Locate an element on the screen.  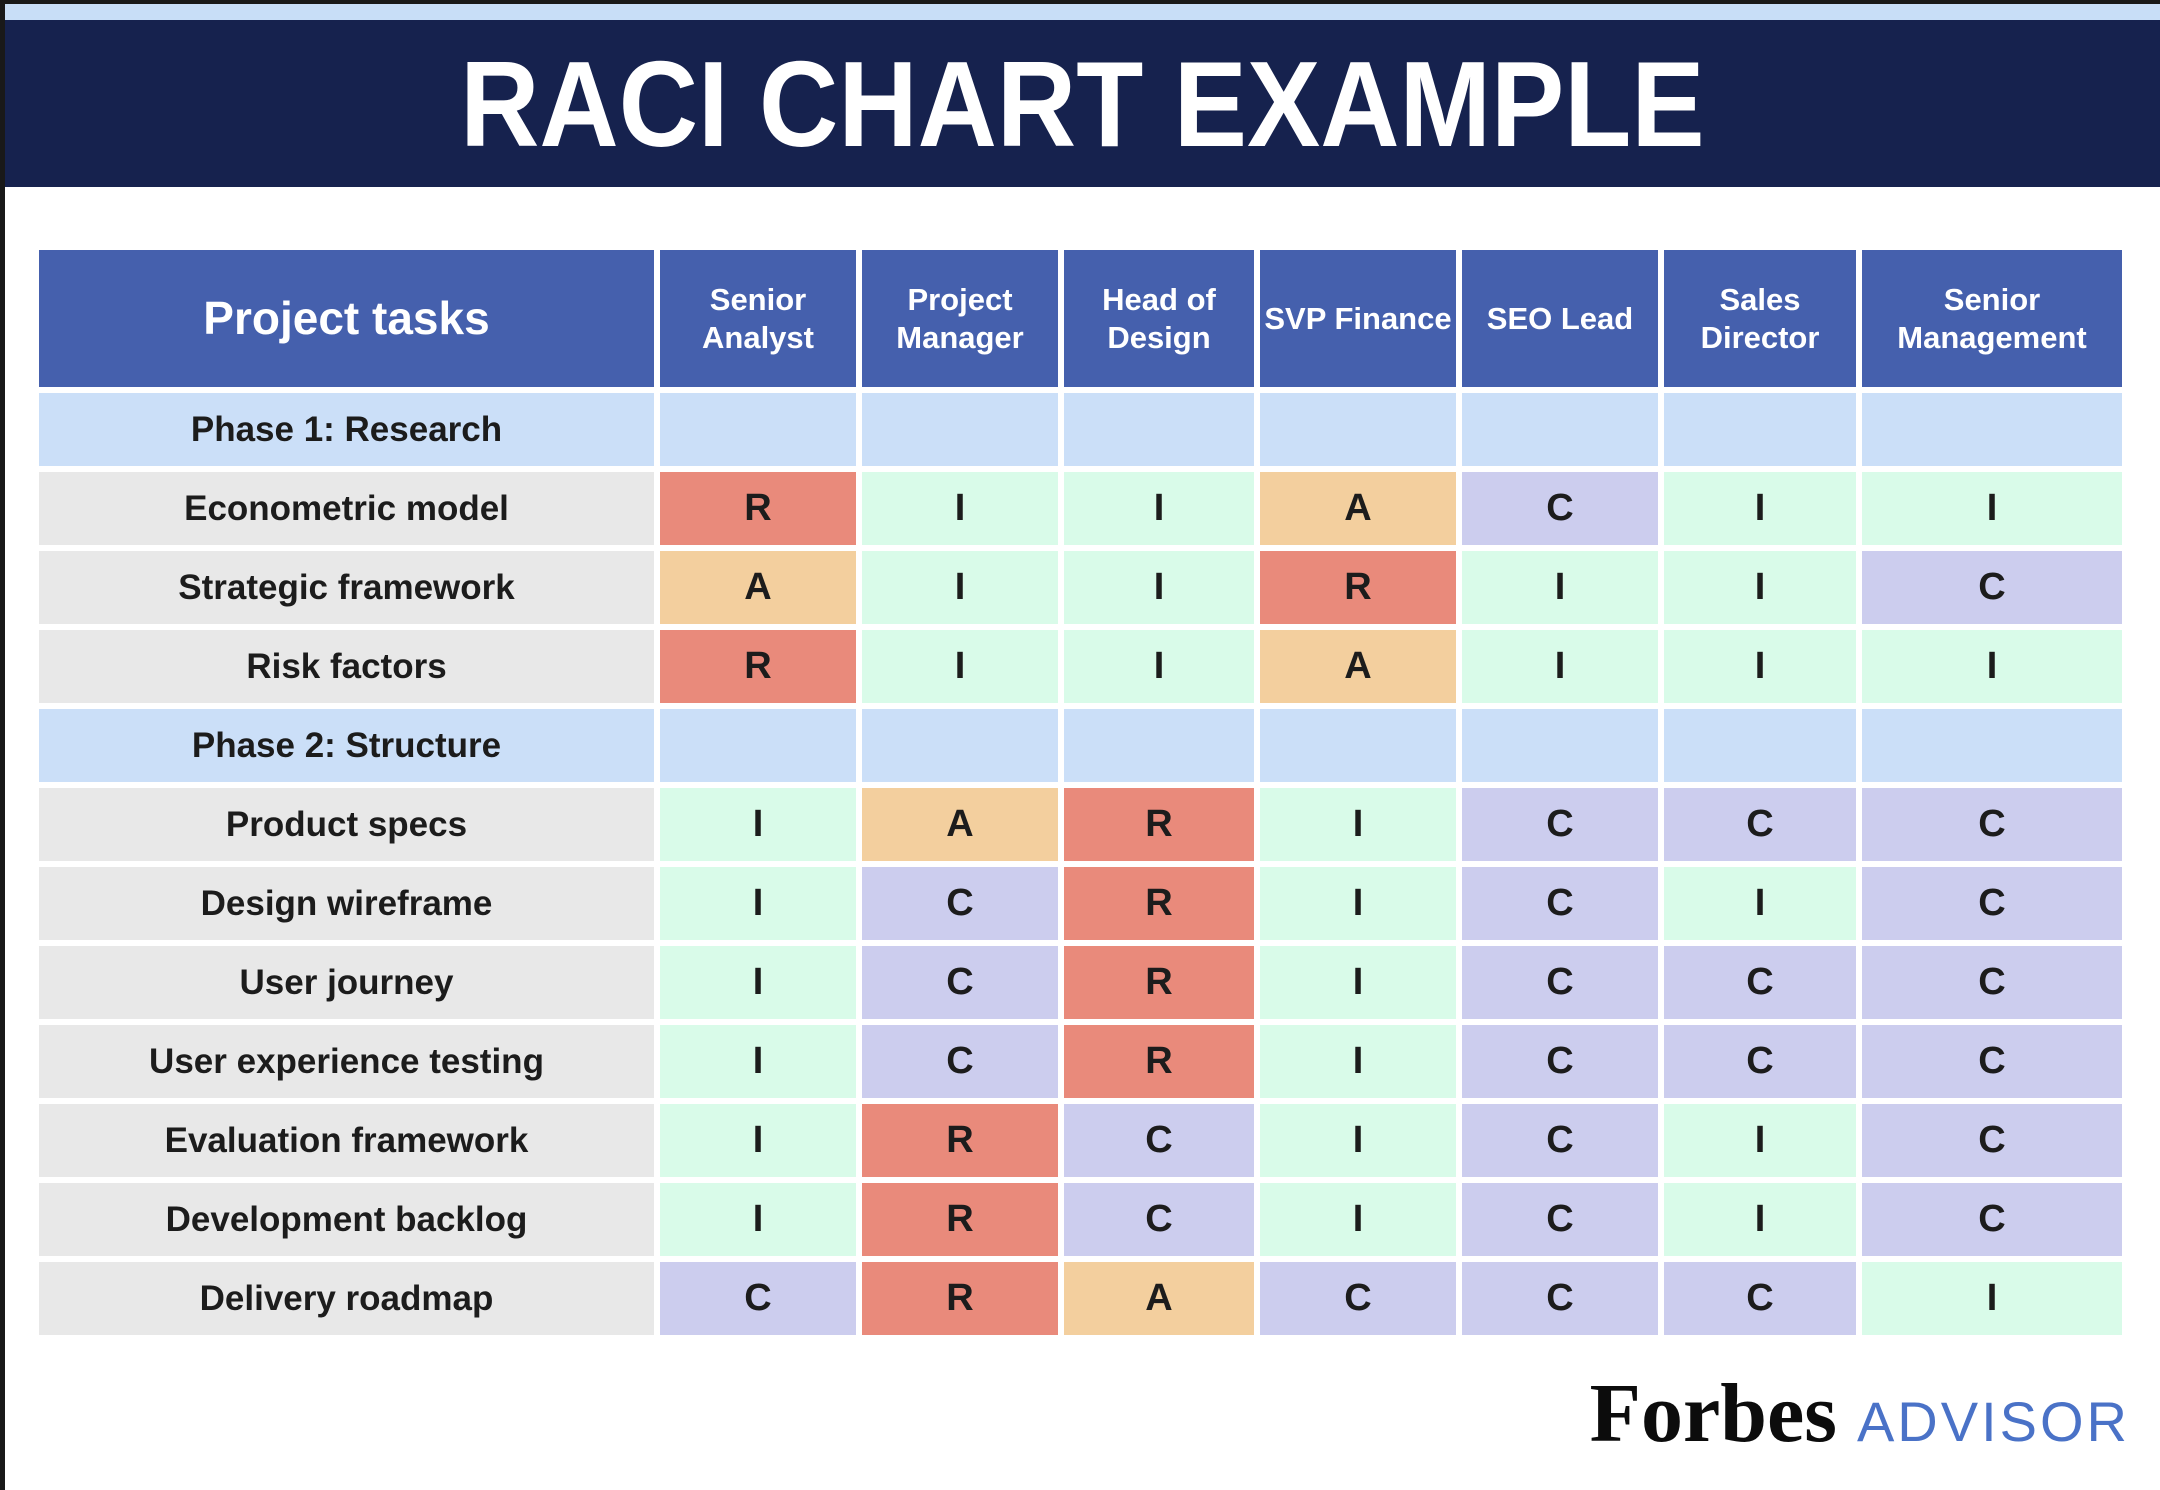
column-header-role: Project Manager is located at coordinates (960, 318).